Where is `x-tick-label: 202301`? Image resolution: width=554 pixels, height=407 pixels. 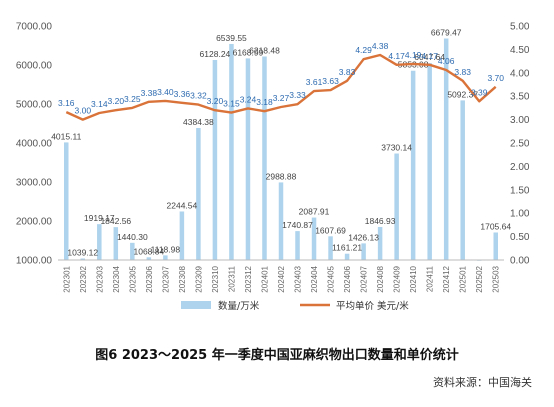
x-tick-label: 202301 is located at coordinates (66, 278).